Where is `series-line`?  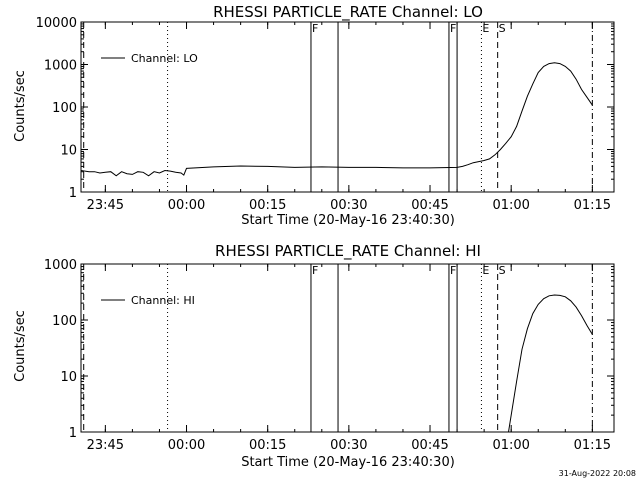
series-line is located at coordinates (550, 363).